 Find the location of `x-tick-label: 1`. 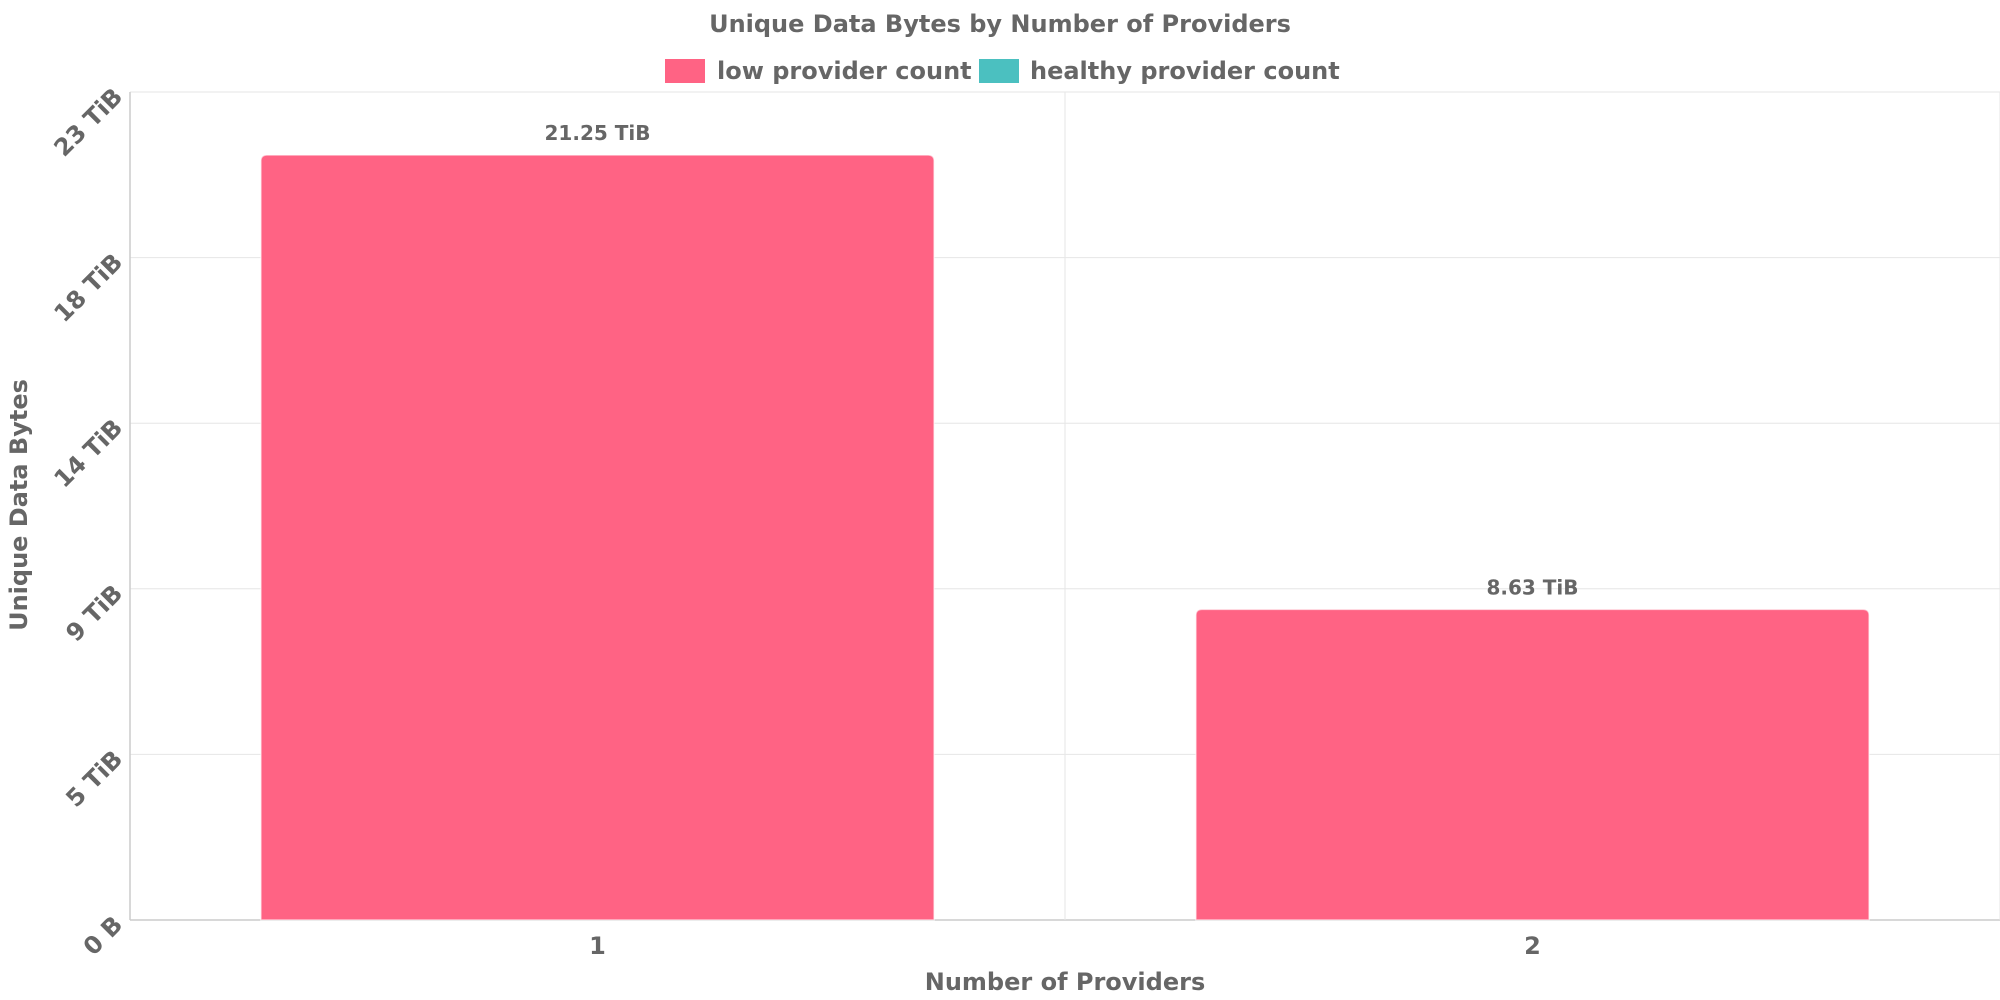

x-tick-label: 1 is located at coordinates (597, 946).